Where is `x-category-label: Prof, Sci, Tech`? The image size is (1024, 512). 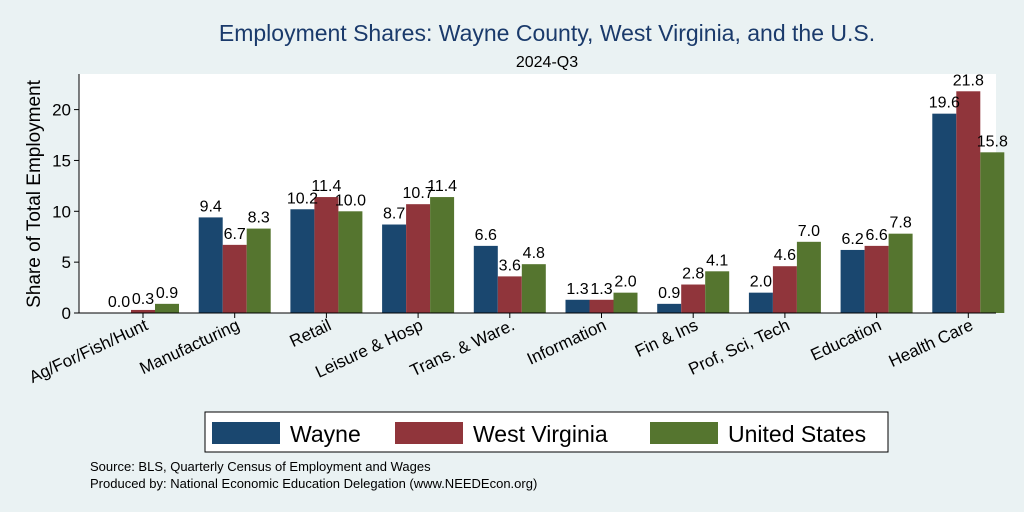 x-category-label: Prof, Sci, Tech is located at coordinates (739, 346).